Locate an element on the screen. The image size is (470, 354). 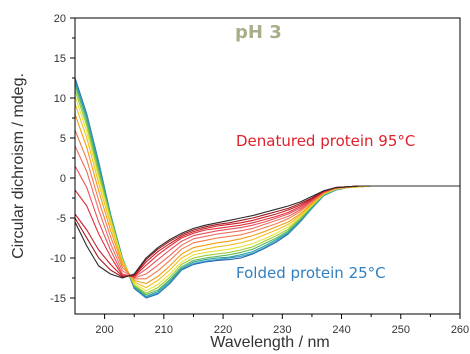
x-tick-label-210: 210 is located at coordinates (164, 330).